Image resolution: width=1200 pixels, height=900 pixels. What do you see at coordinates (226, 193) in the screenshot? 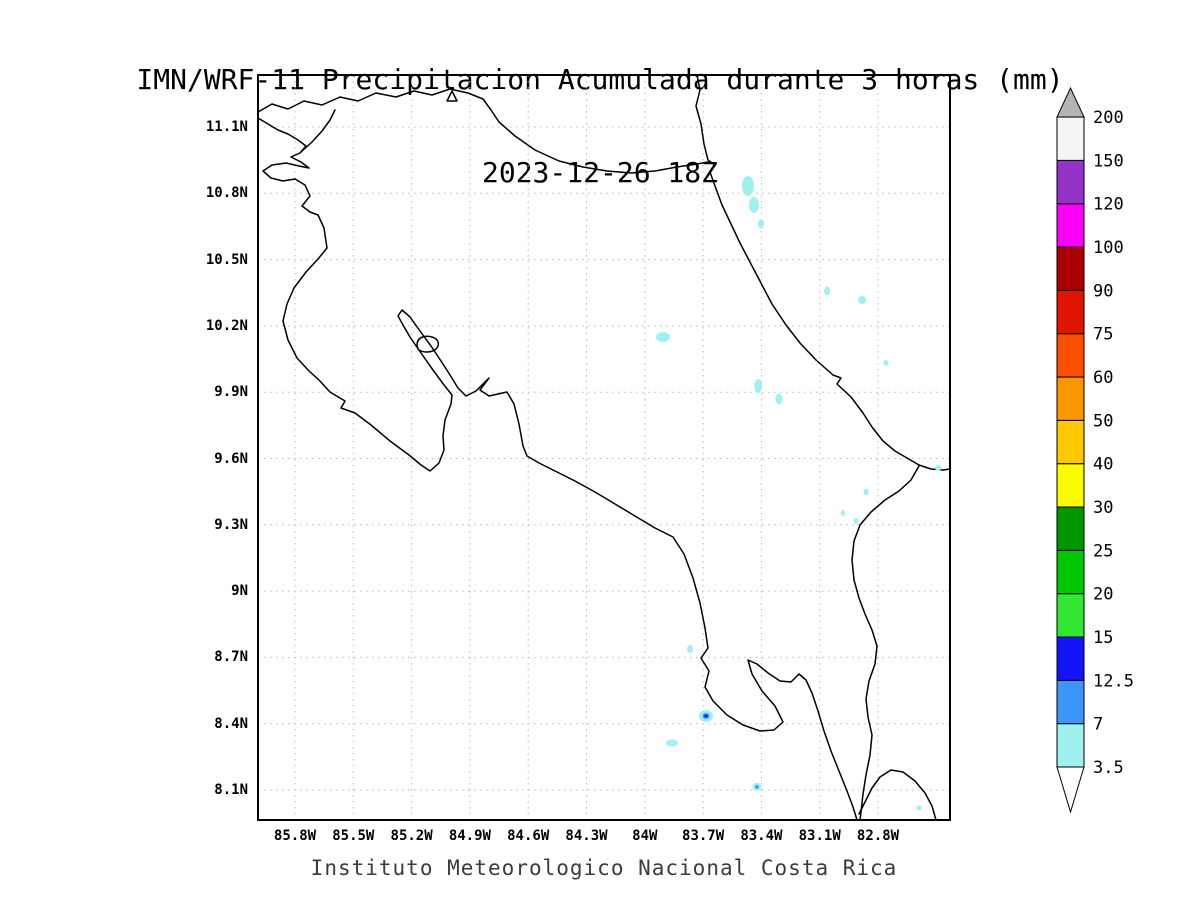
I see `lat-tick-label: 10.8N` at bounding box center [226, 193].